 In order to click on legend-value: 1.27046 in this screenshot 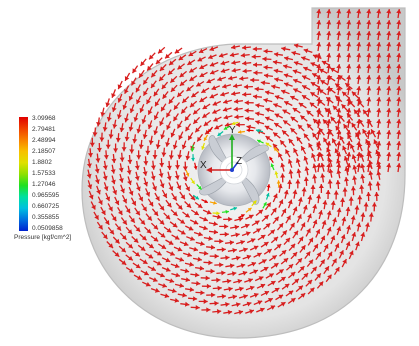, I will do `click(44, 184)`.